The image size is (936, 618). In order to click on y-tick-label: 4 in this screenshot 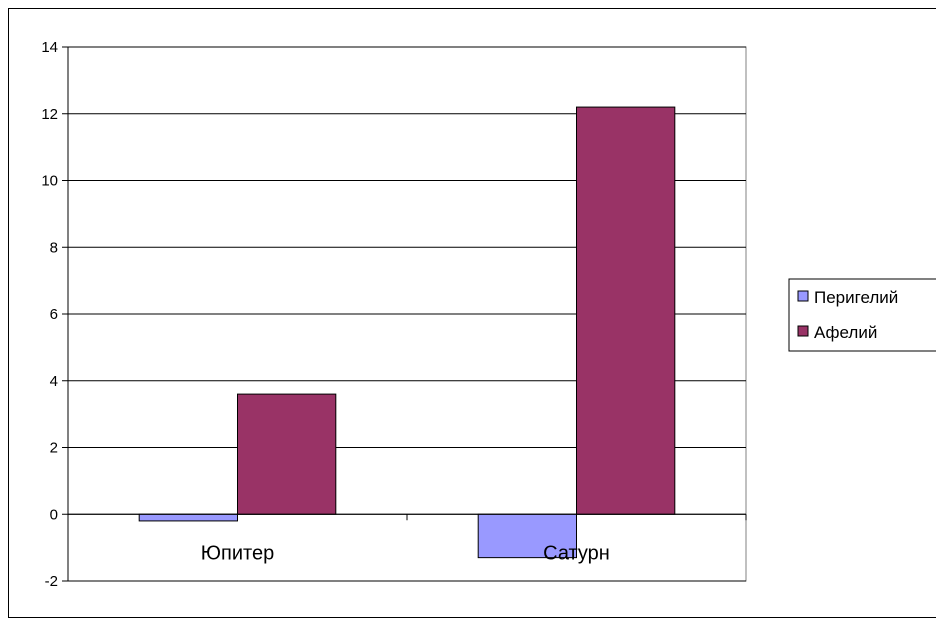, I will do `click(54, 381)`.